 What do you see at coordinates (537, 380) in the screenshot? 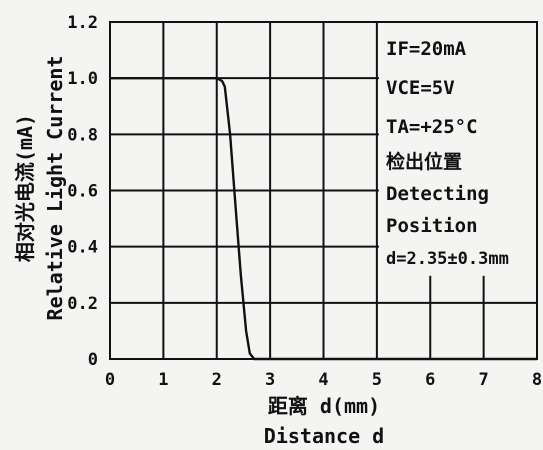
I see `x-tick-label-8: 8` at bounding box center [537, 380].